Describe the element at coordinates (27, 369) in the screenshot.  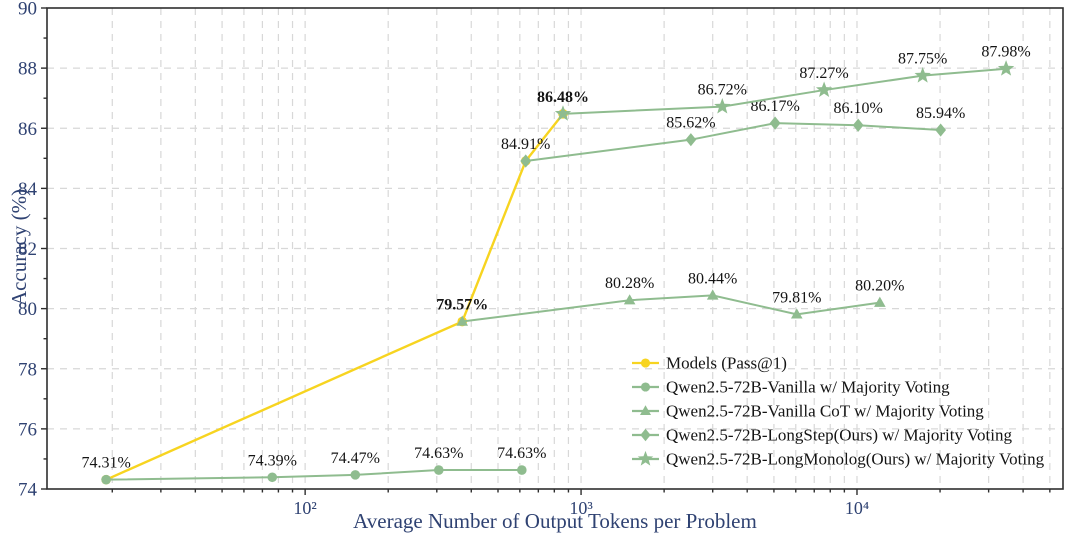
I see `y-tick-label: 78` at that location.